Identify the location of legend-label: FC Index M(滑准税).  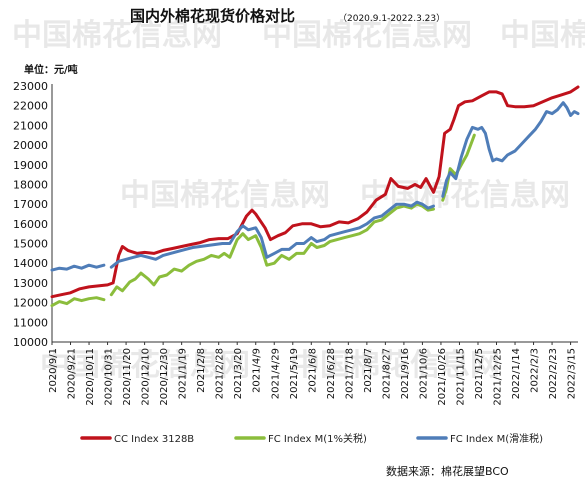
(496, 438).